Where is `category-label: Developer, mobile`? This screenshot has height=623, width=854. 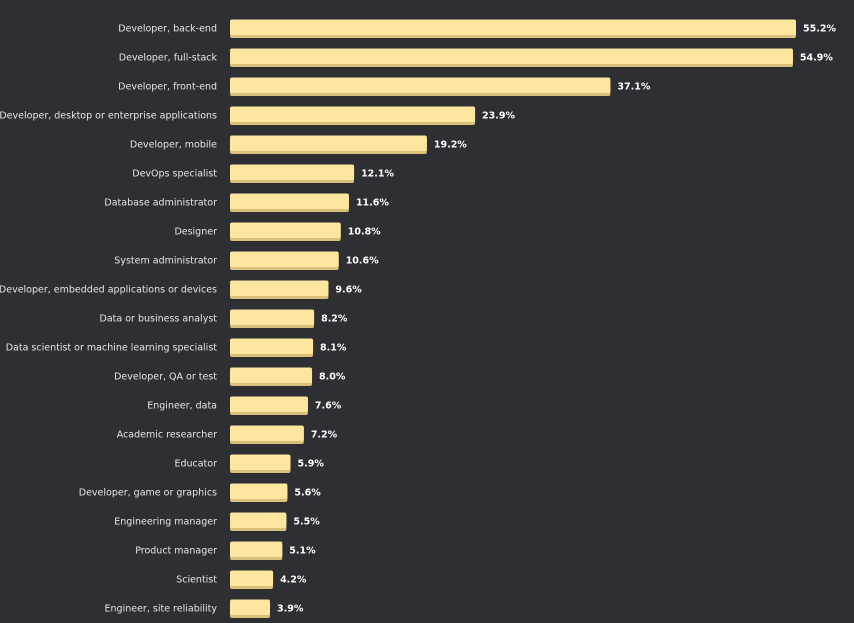
category-label: Developer, mobile is located at coordinates (173, 145).